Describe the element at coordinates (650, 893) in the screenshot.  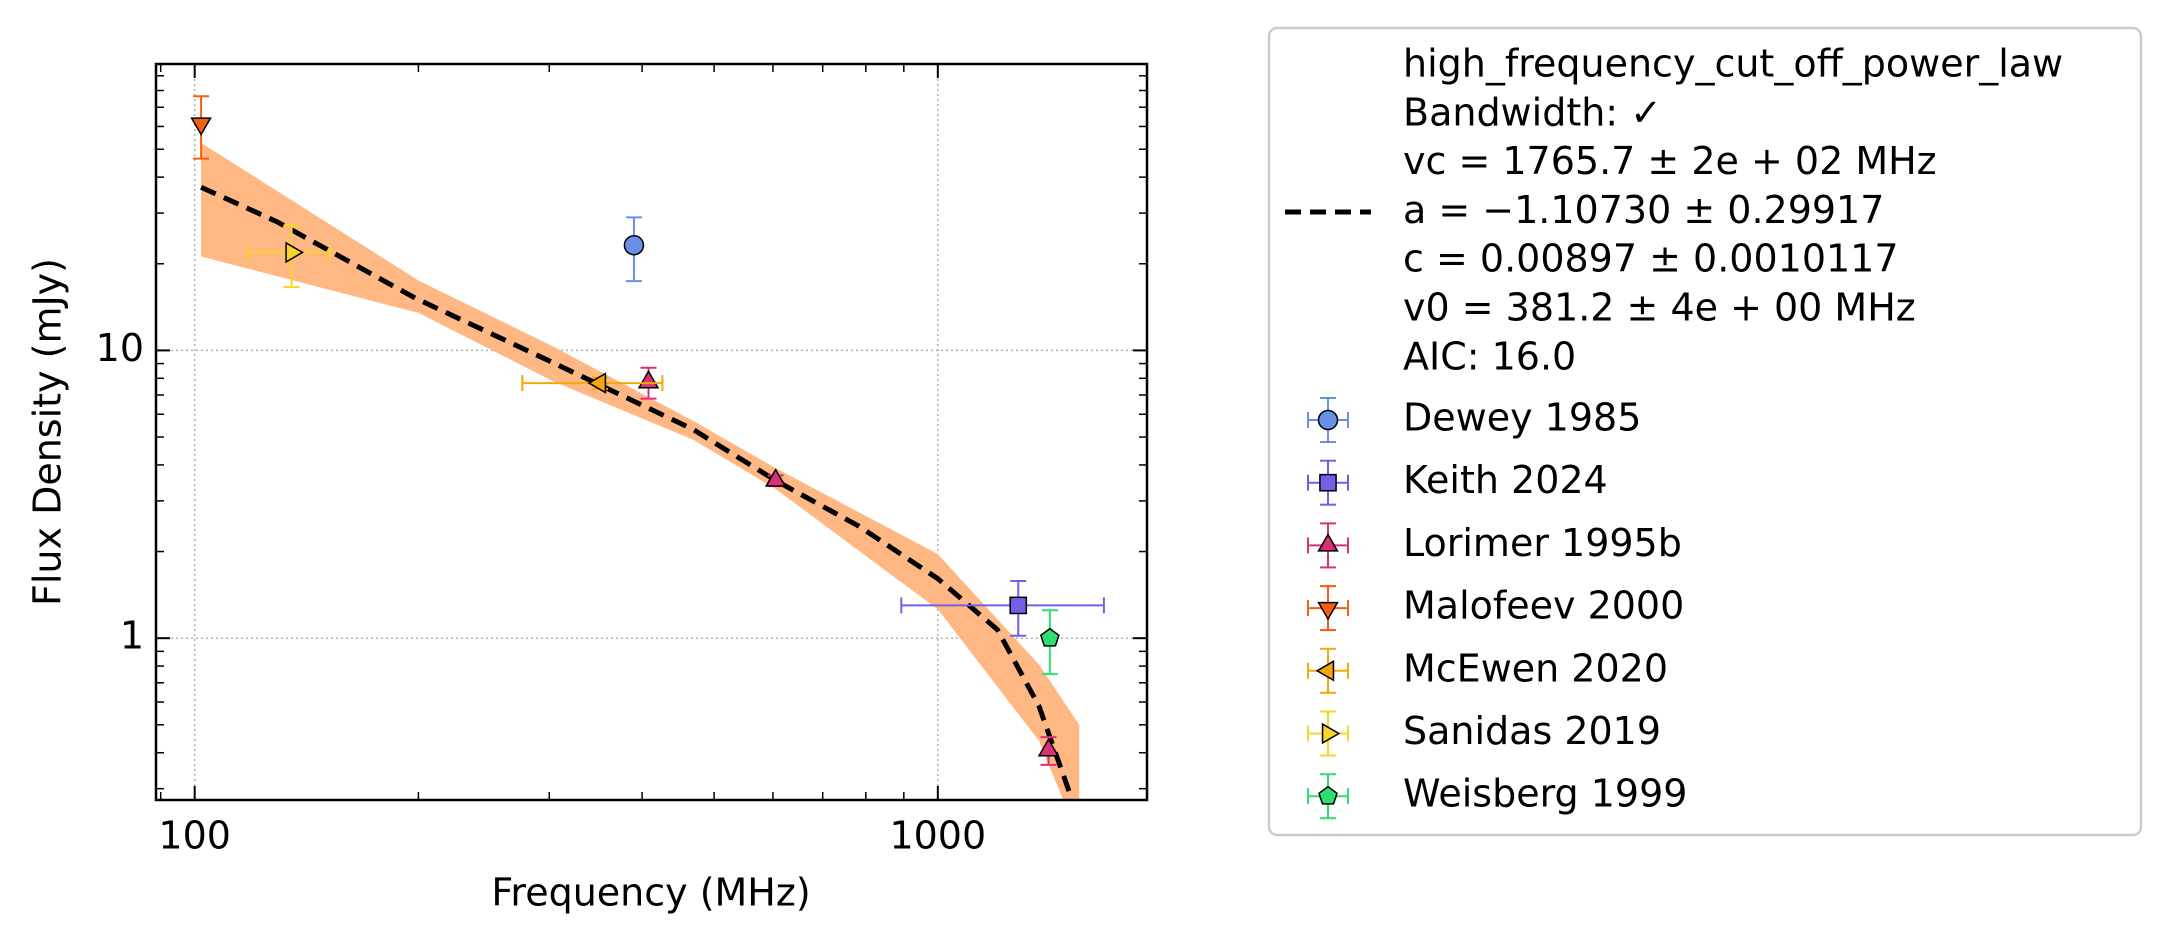
I see `x-axis-label: Frequency (MHz)` at that location.